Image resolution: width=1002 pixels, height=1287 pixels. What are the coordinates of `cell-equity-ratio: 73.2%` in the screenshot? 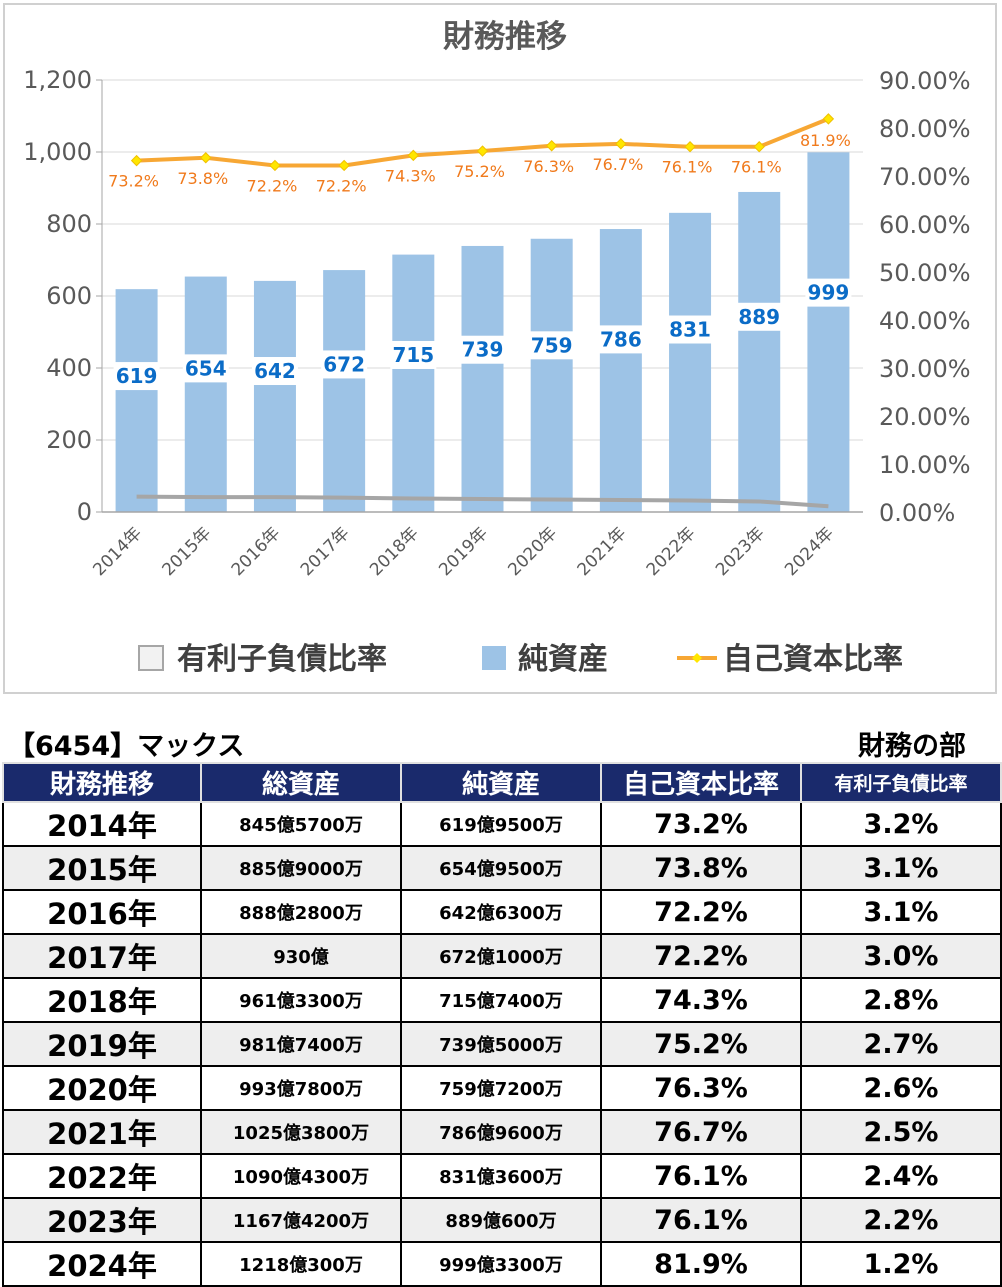 It's located at (701, 824).